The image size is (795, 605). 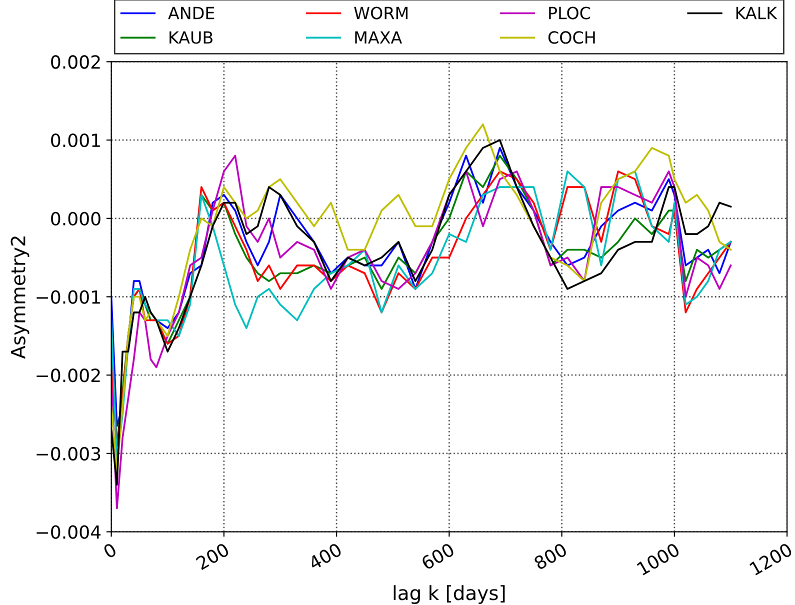 What do you see at coordinates (20, 297) in the screenshot?
I see `y-axis-title: Asymmetry2` at bounding box center [20, 297].